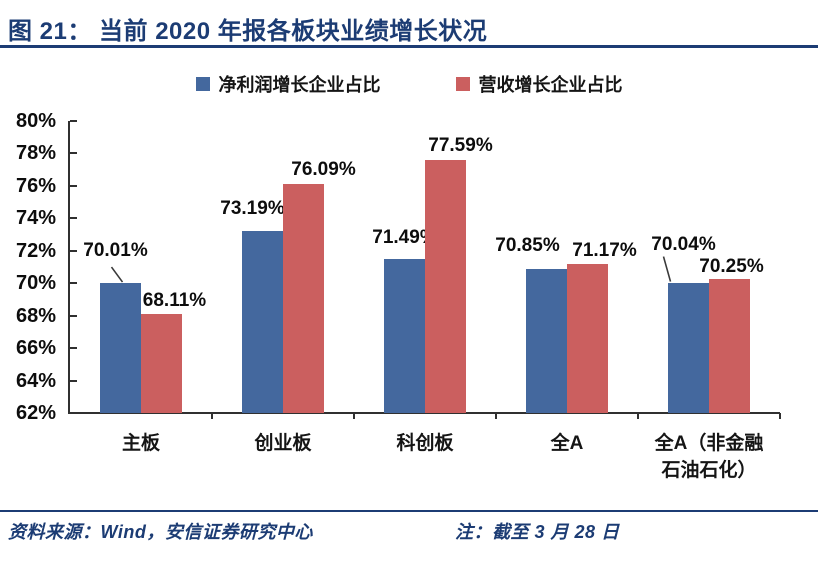 The image size is (818, 570). What do you see at coordinates (688, 347) in the screenshot?
I see `bar-s0-c4` at bounding box center [688, 347].